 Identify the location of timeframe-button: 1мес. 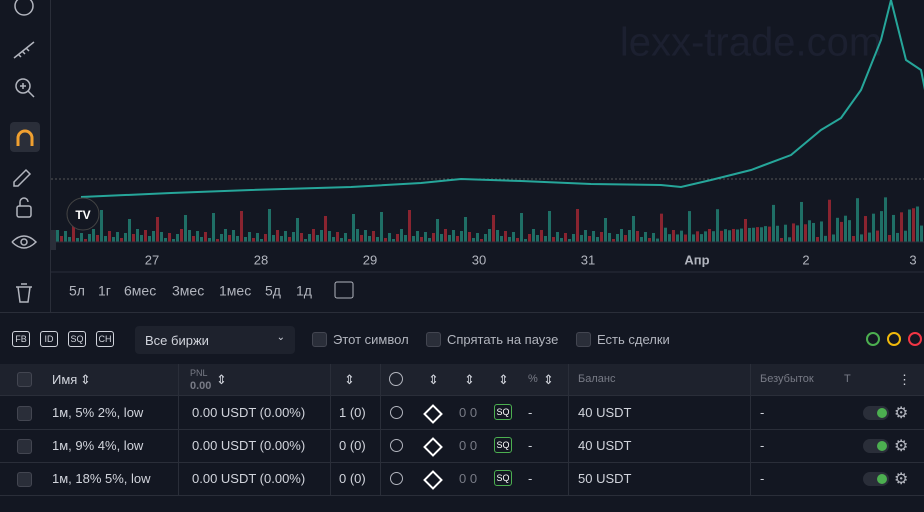
(235, 291).